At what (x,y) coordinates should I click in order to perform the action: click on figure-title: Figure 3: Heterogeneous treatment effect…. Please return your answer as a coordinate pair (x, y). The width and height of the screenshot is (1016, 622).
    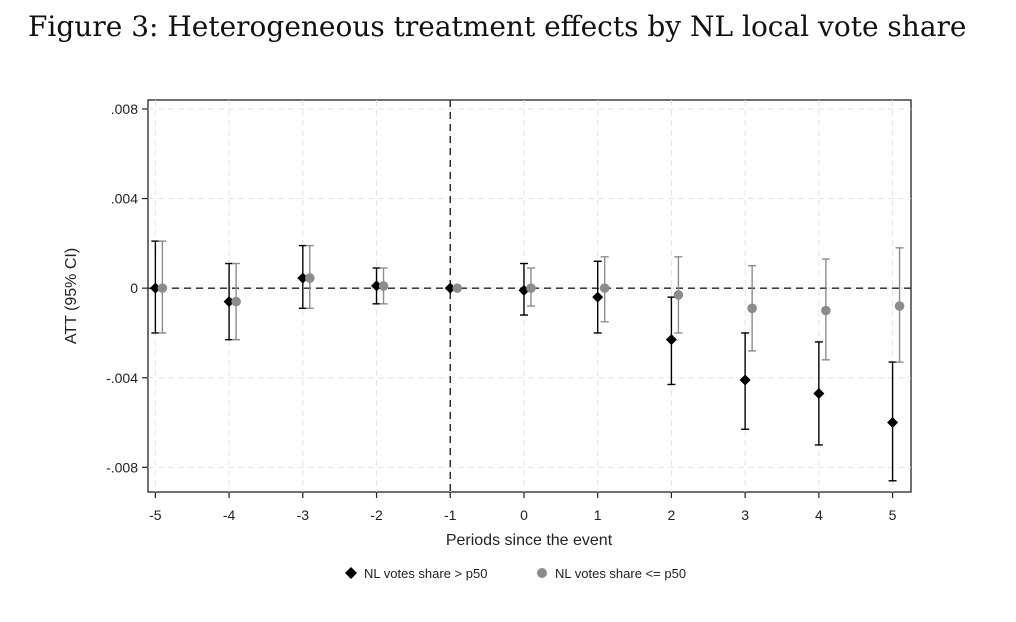
    Looking at the image, I should click on (497, 26).